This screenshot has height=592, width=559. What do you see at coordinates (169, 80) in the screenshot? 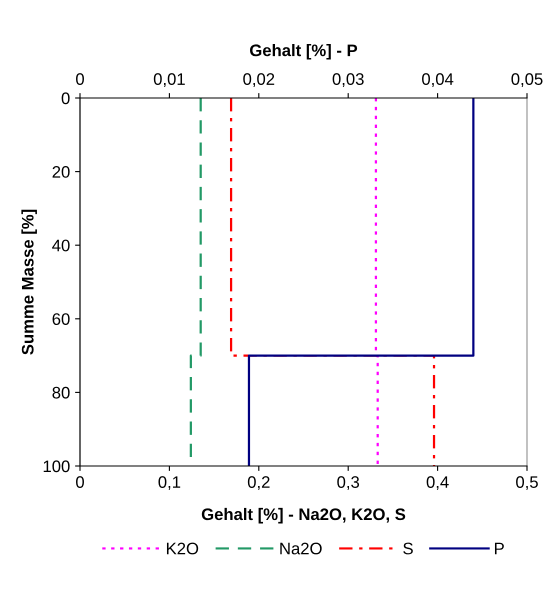
I see `x2-tick-label: 0,01` at bounding box center [169, 80].